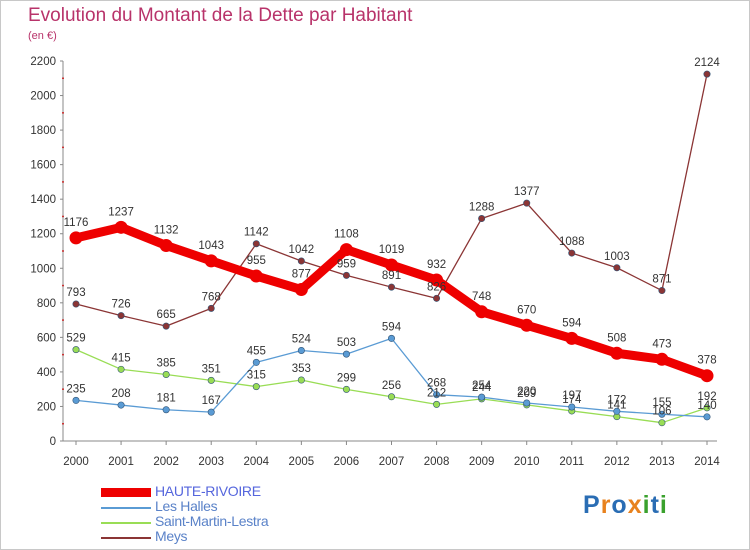  What do you see at coordinates (527, 192) in the screenshot?
I see `data-label-3: 1377` at bounding box center [527, 192].